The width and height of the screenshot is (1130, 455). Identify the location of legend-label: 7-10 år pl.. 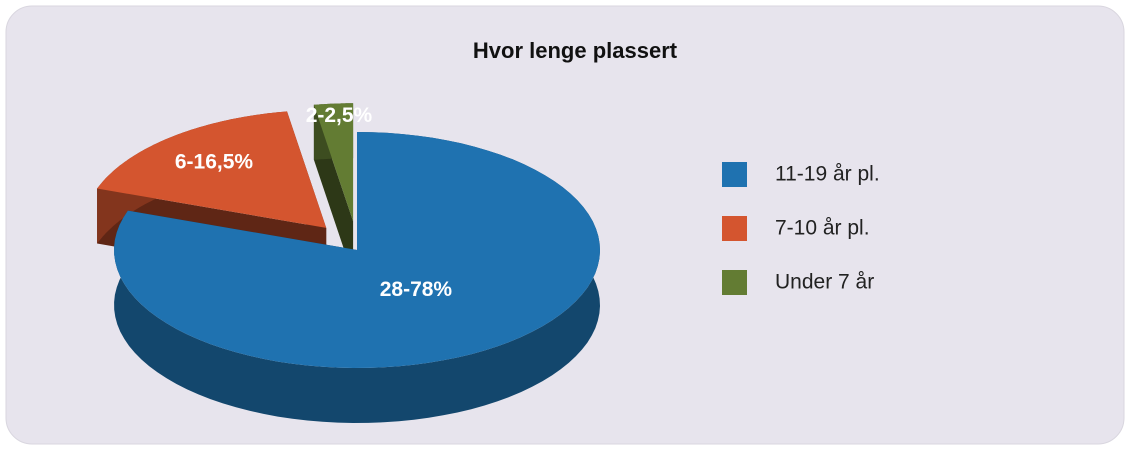
(822, 228).